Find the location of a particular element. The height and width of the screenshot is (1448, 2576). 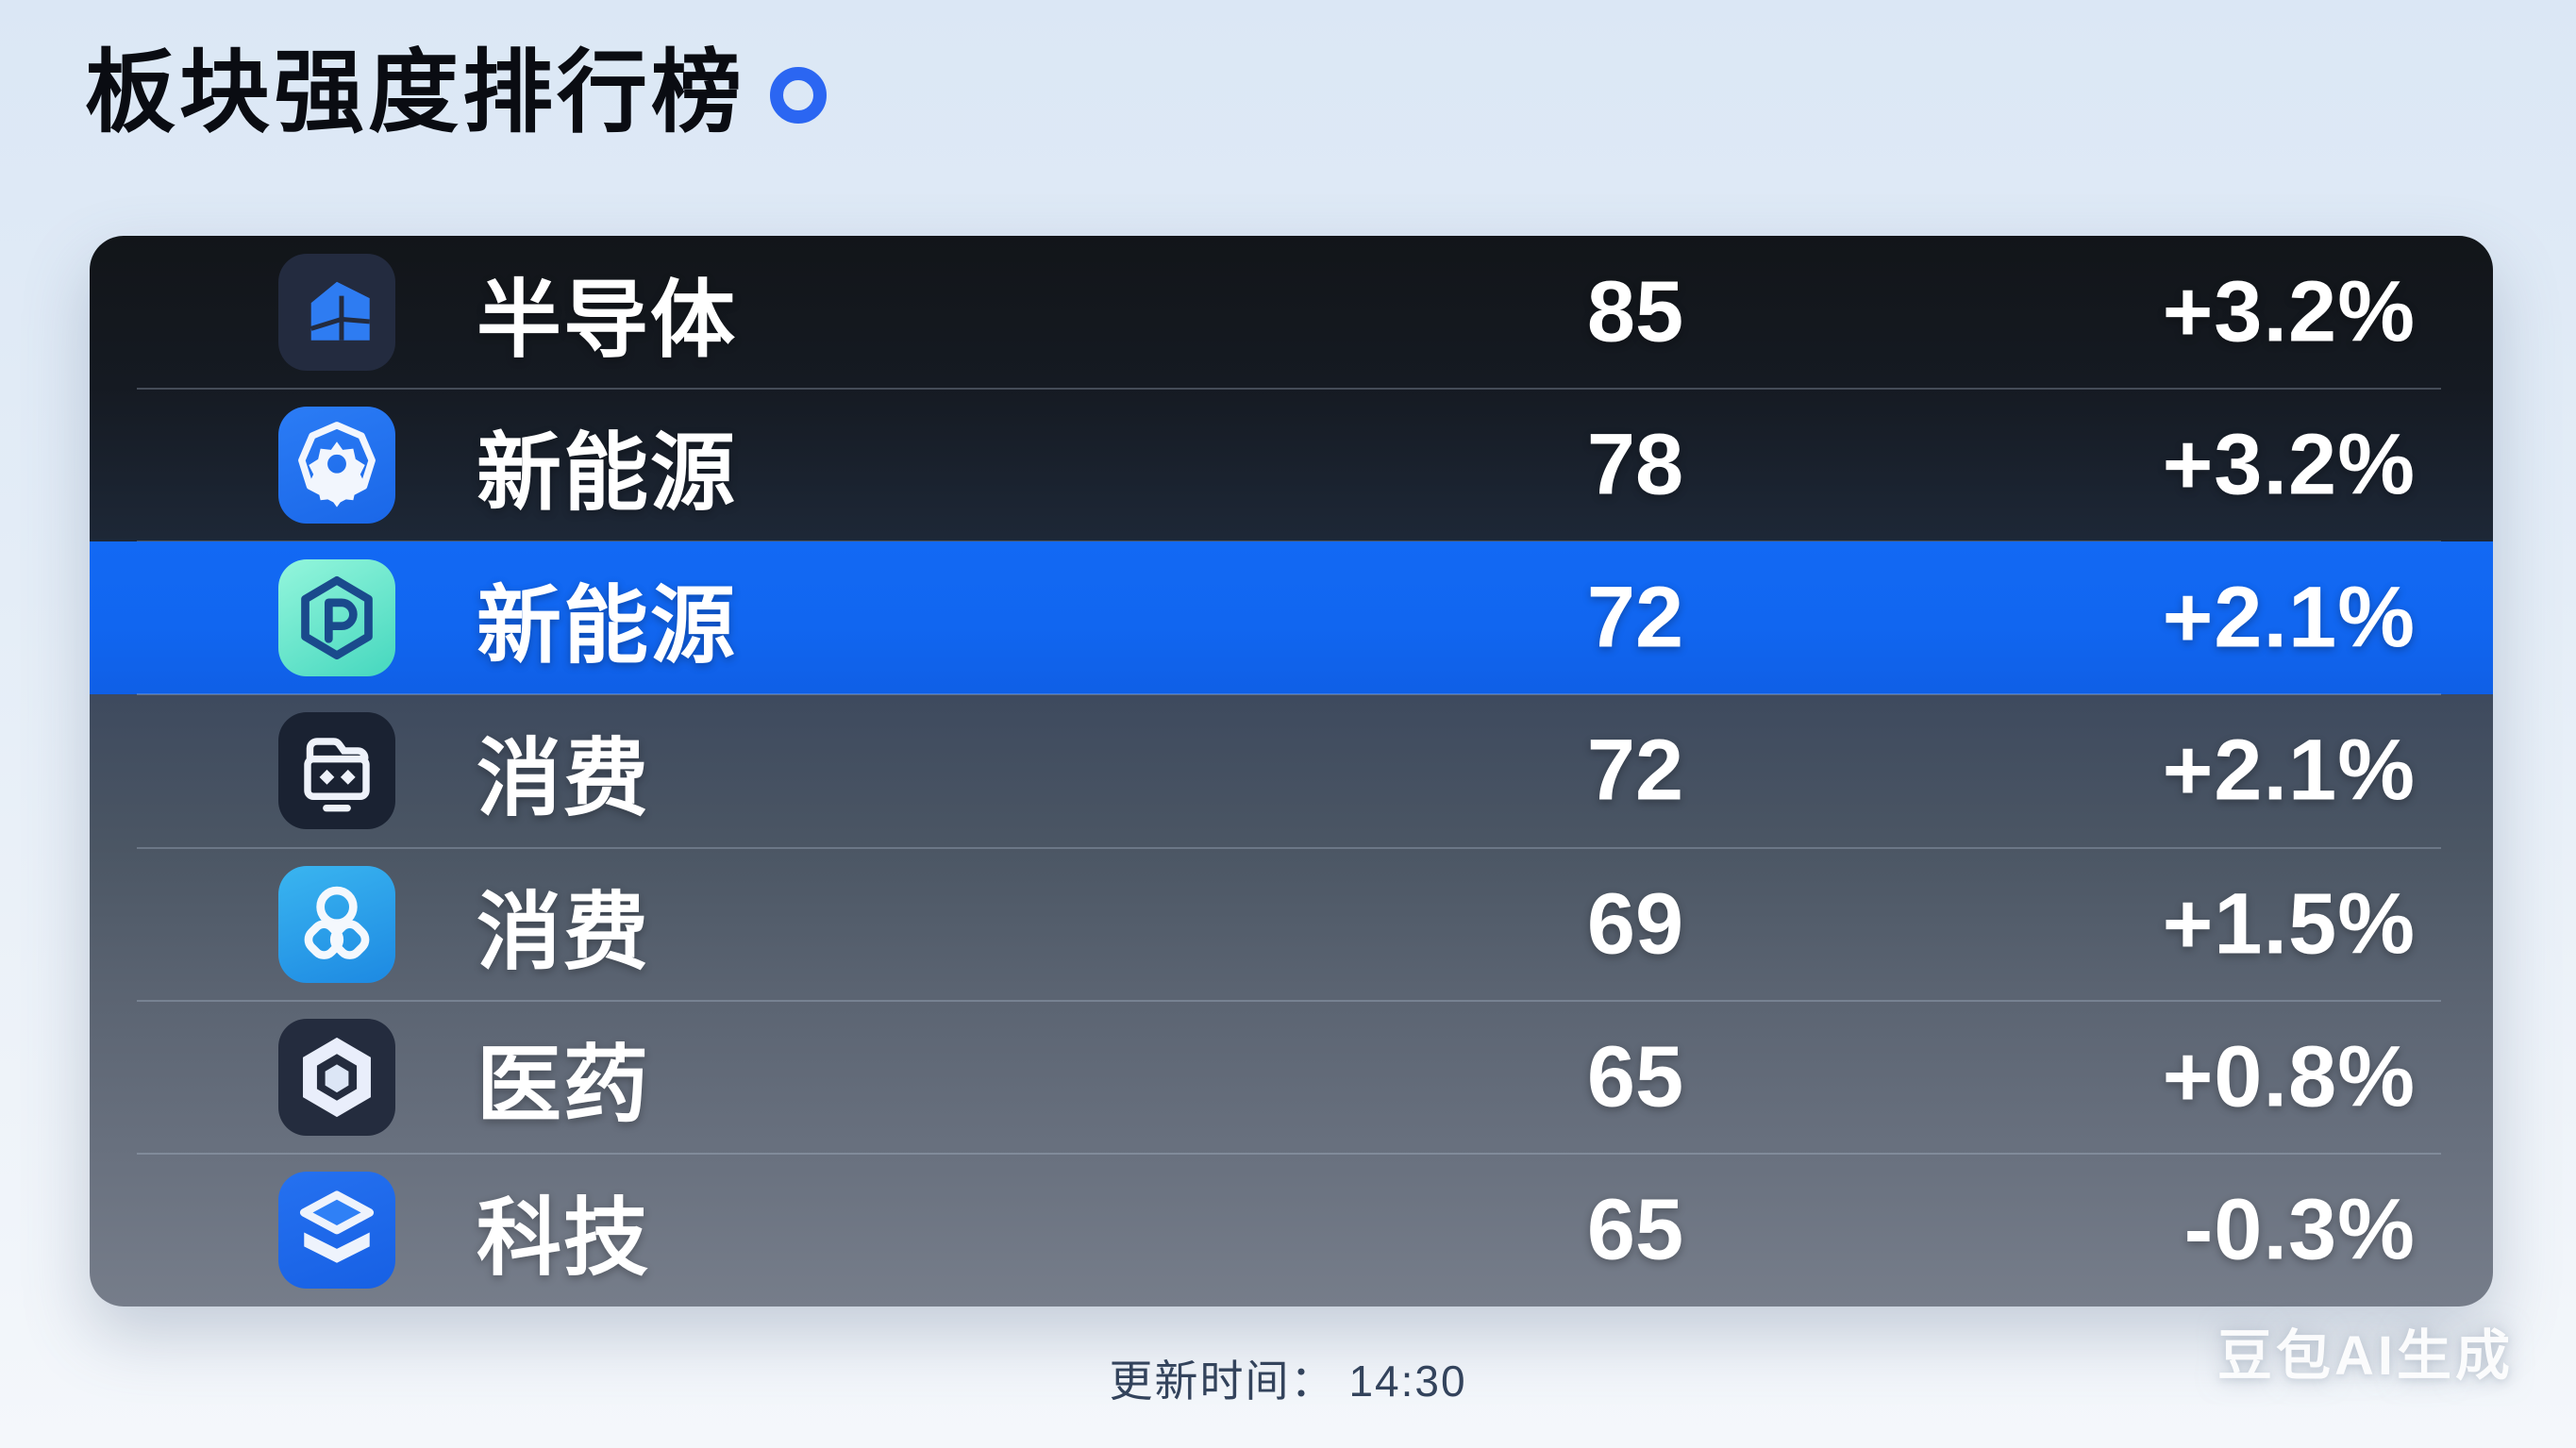

layers-icon is located at coordinates (336, 1230).